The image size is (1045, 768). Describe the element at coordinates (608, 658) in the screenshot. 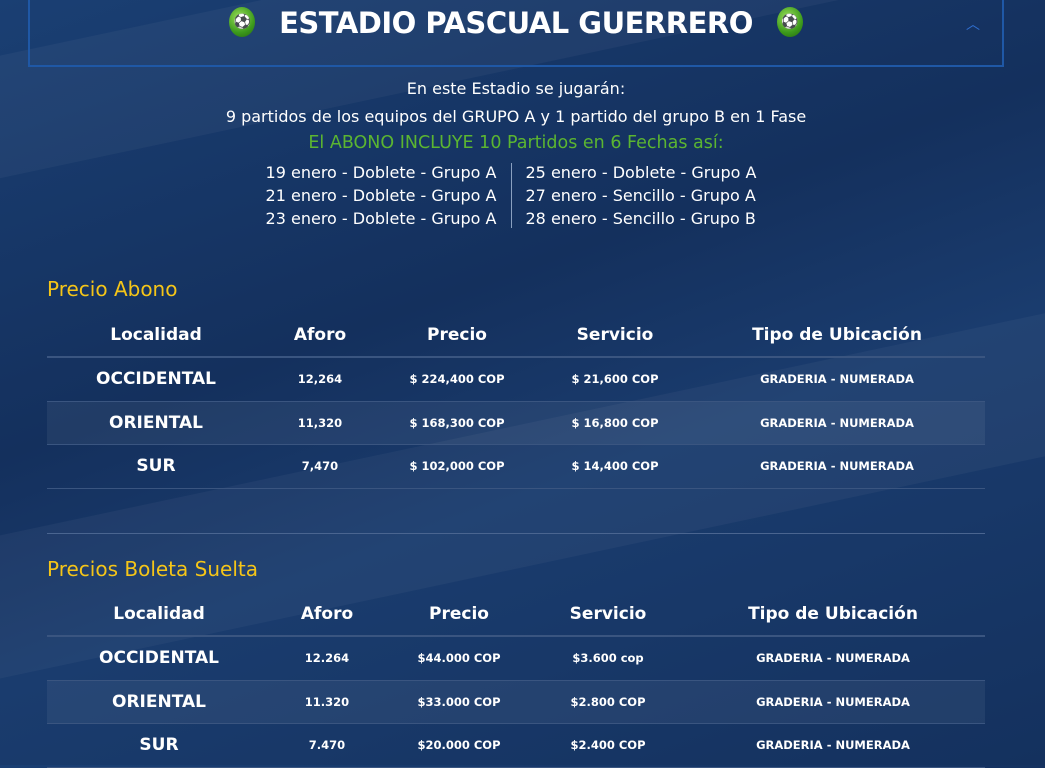

I see `cell-servicio: $3.600 cop` at that location.